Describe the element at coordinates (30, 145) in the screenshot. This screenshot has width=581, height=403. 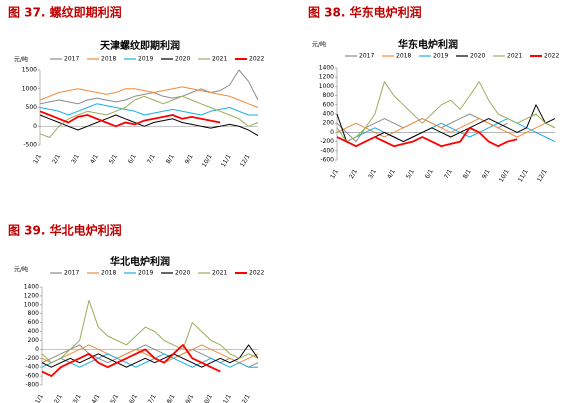
I see `y-tick-label: -500` at that location.